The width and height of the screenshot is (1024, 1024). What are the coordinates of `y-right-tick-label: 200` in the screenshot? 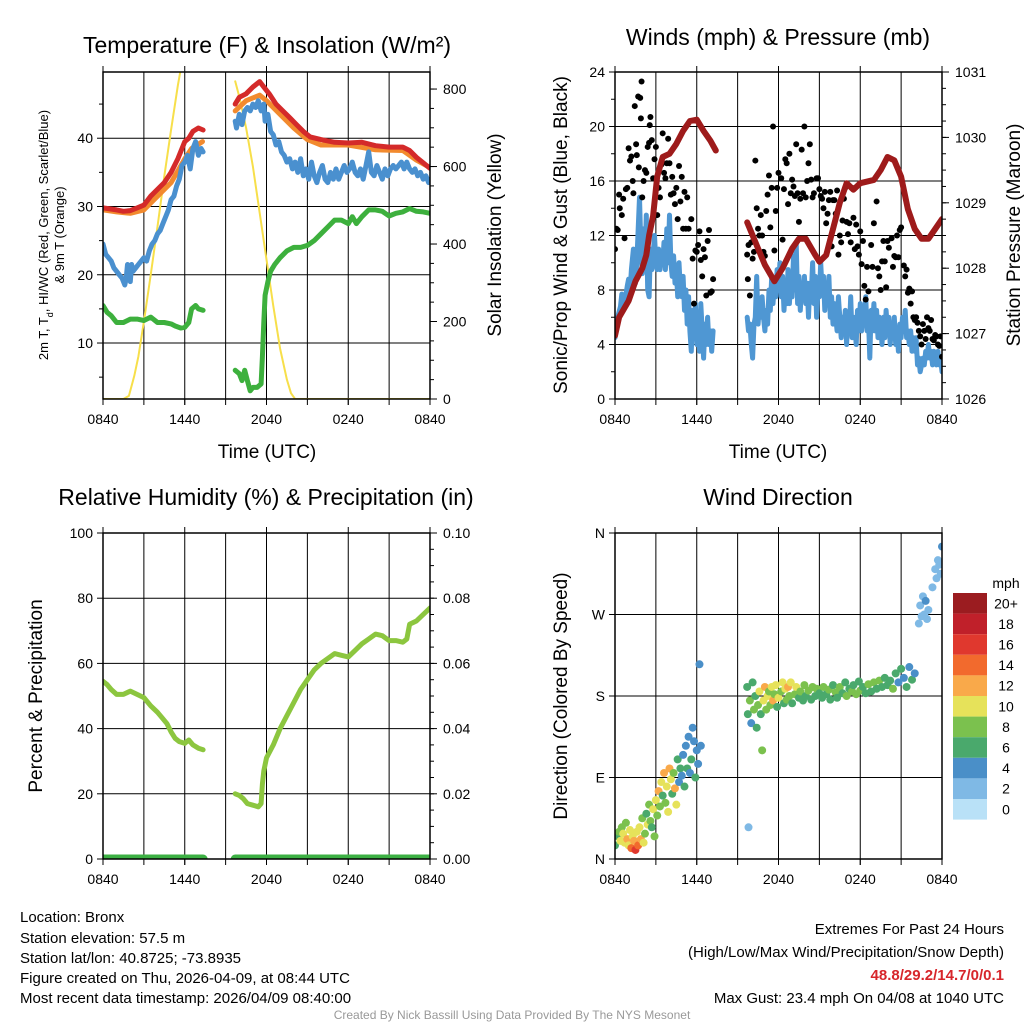 It's located at (455, 322).